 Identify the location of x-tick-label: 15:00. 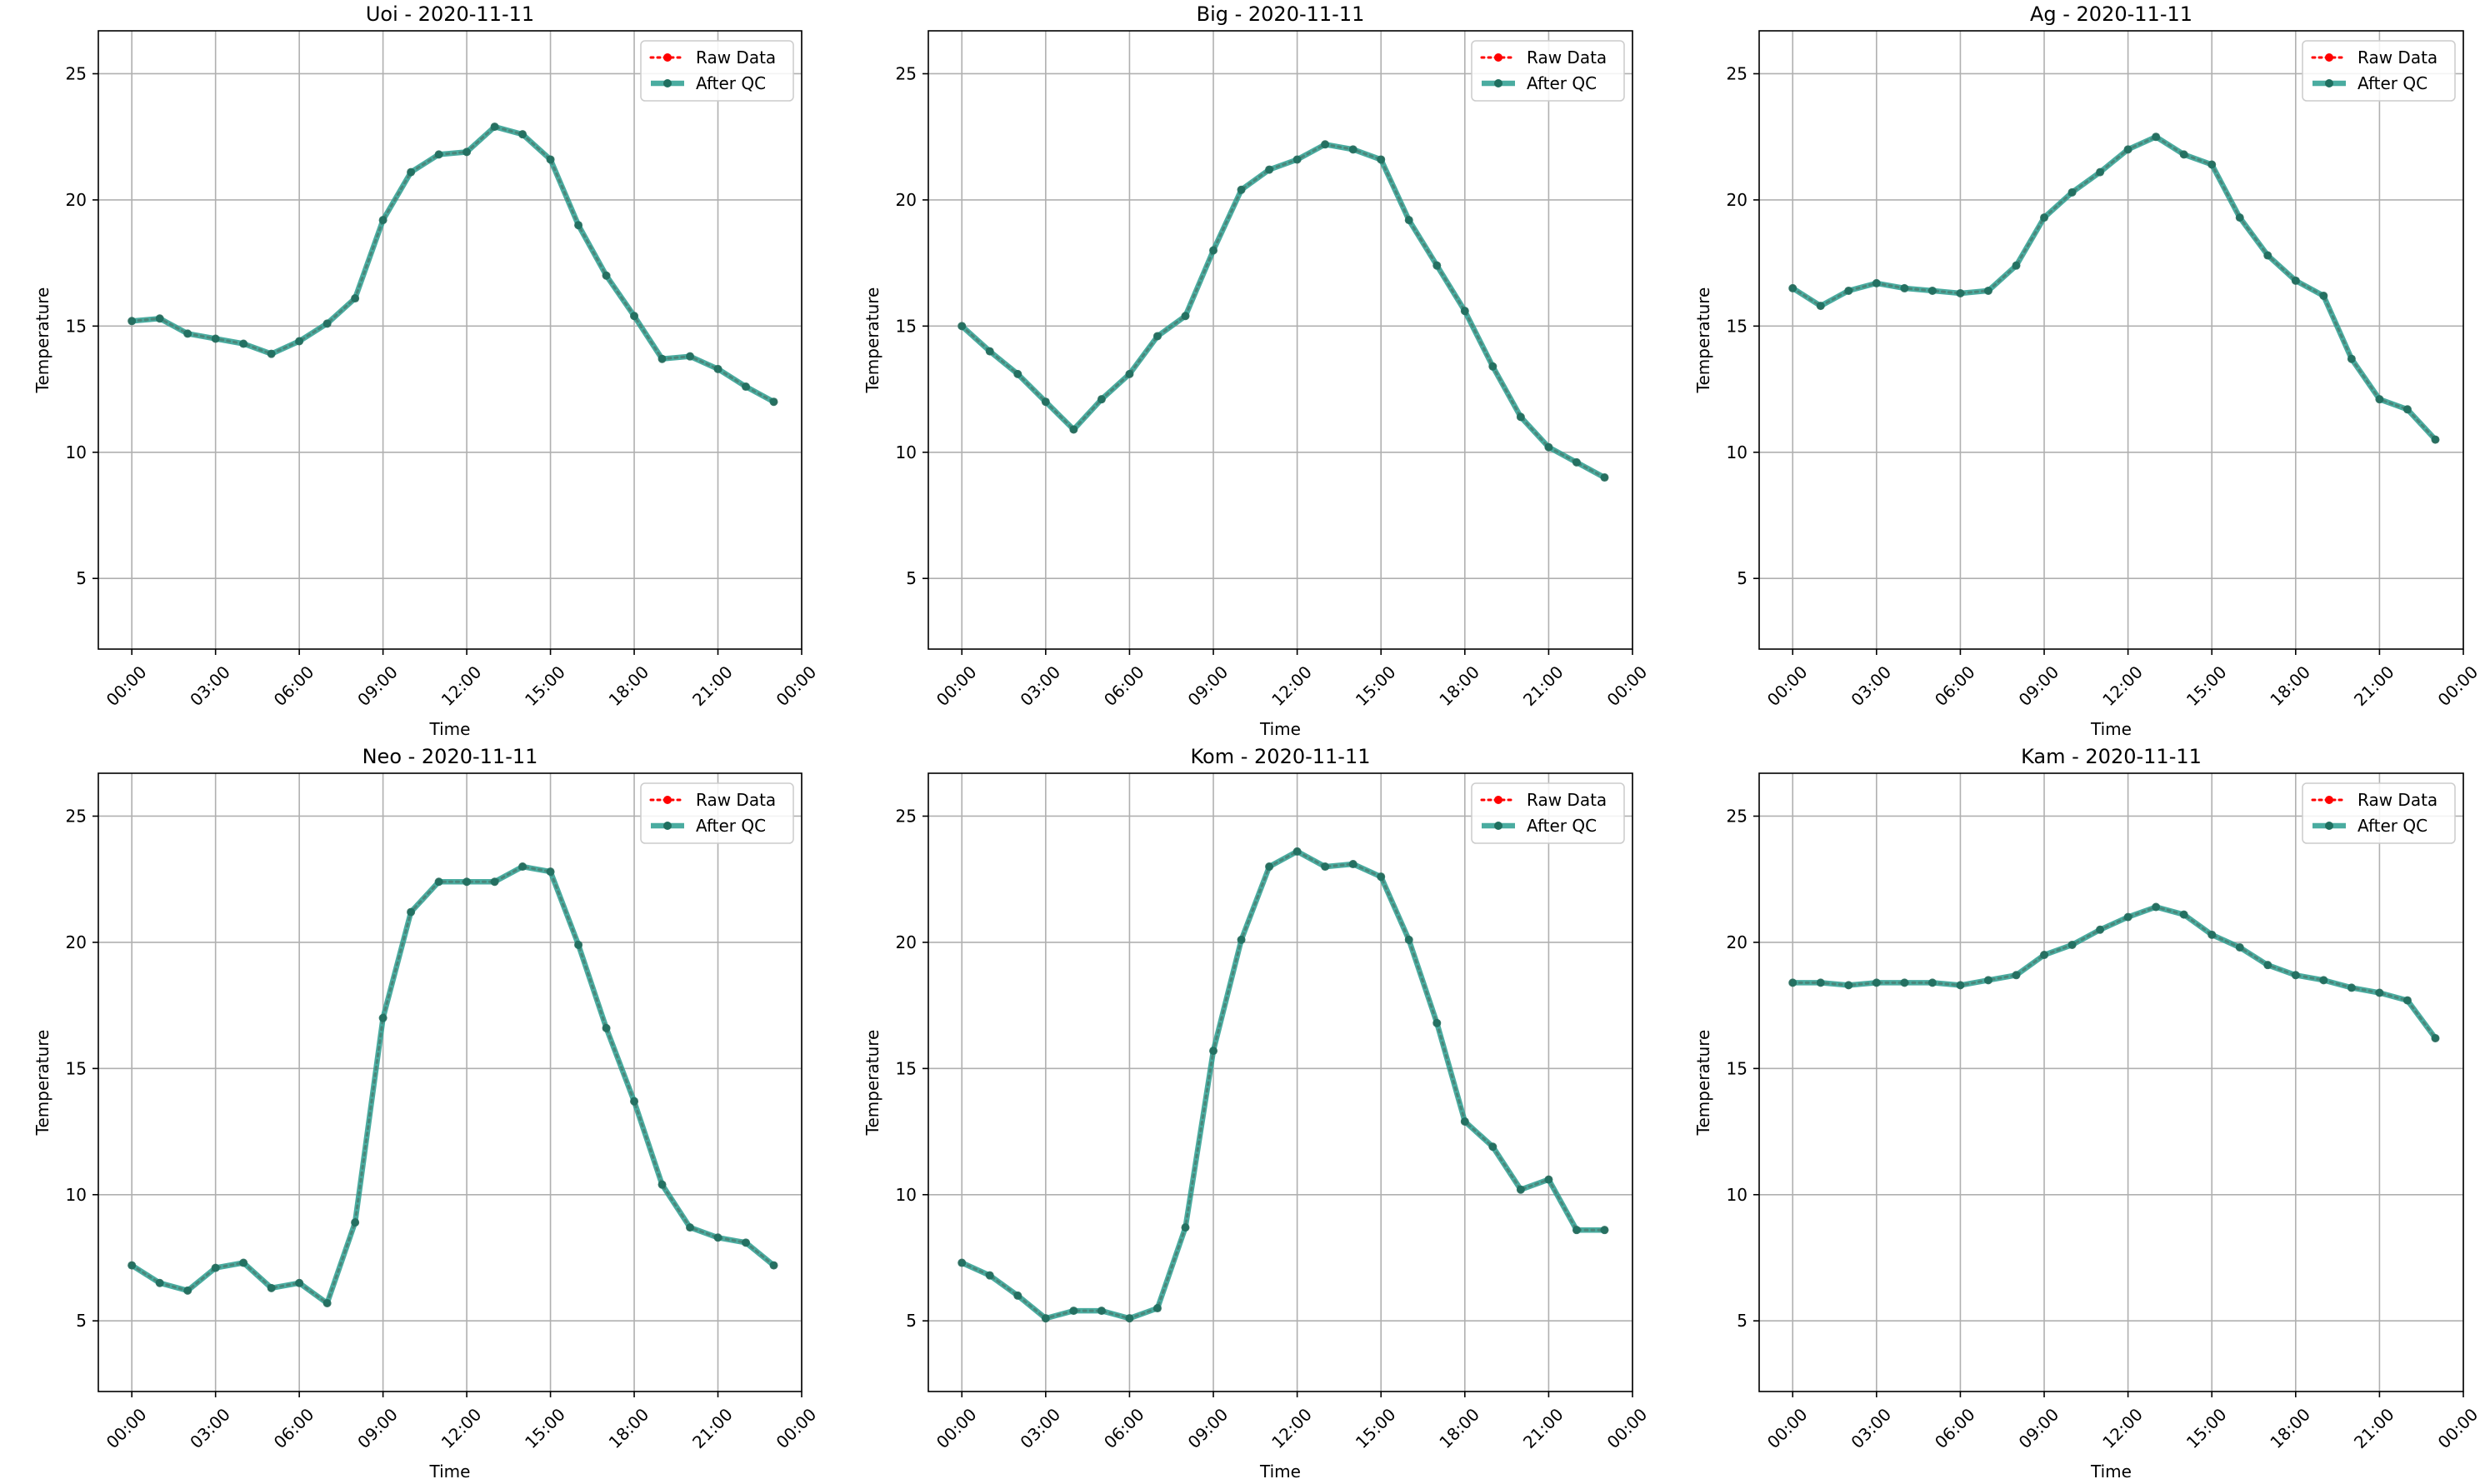
(545, 686).